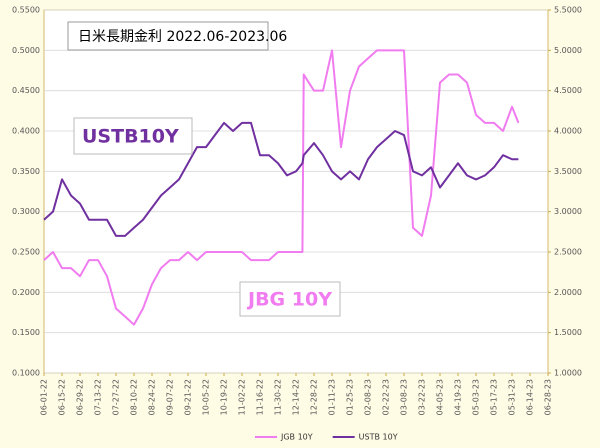 This screenshot has height=448, width=600. What do you see at coordinates (568, 252) in the screenshot?
I see `y2-tick-label: 2.5000` at bounding box center [568, 252].